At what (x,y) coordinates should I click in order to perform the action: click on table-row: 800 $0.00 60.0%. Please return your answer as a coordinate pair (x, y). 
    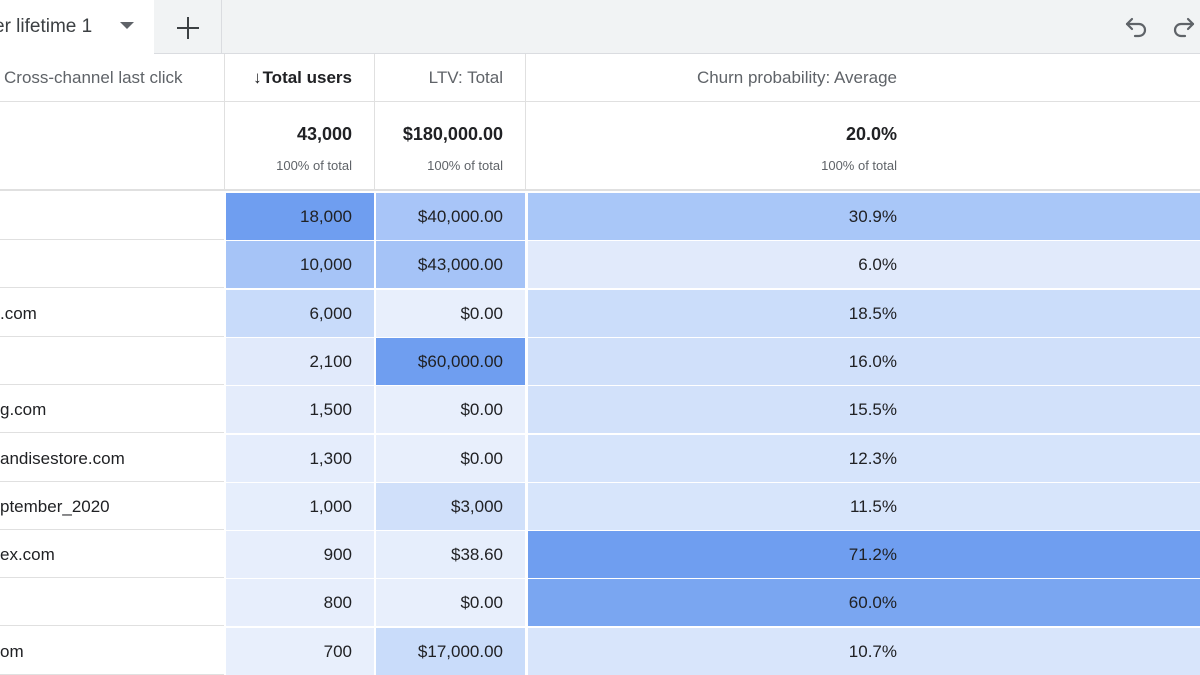
    Looking at the image, I should click on (600, 603).